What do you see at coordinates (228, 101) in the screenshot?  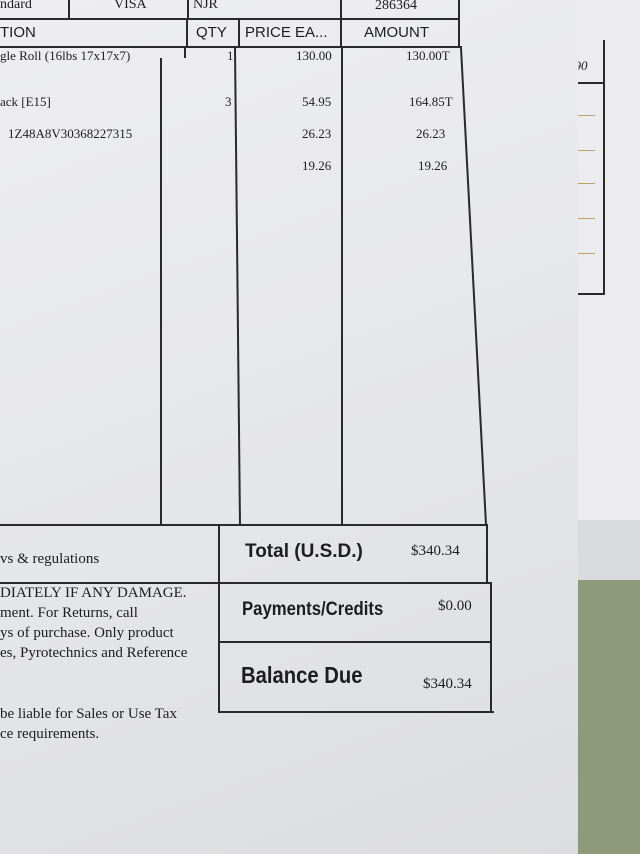 I see `row-qty: 3` at bounding box center [228, 101].